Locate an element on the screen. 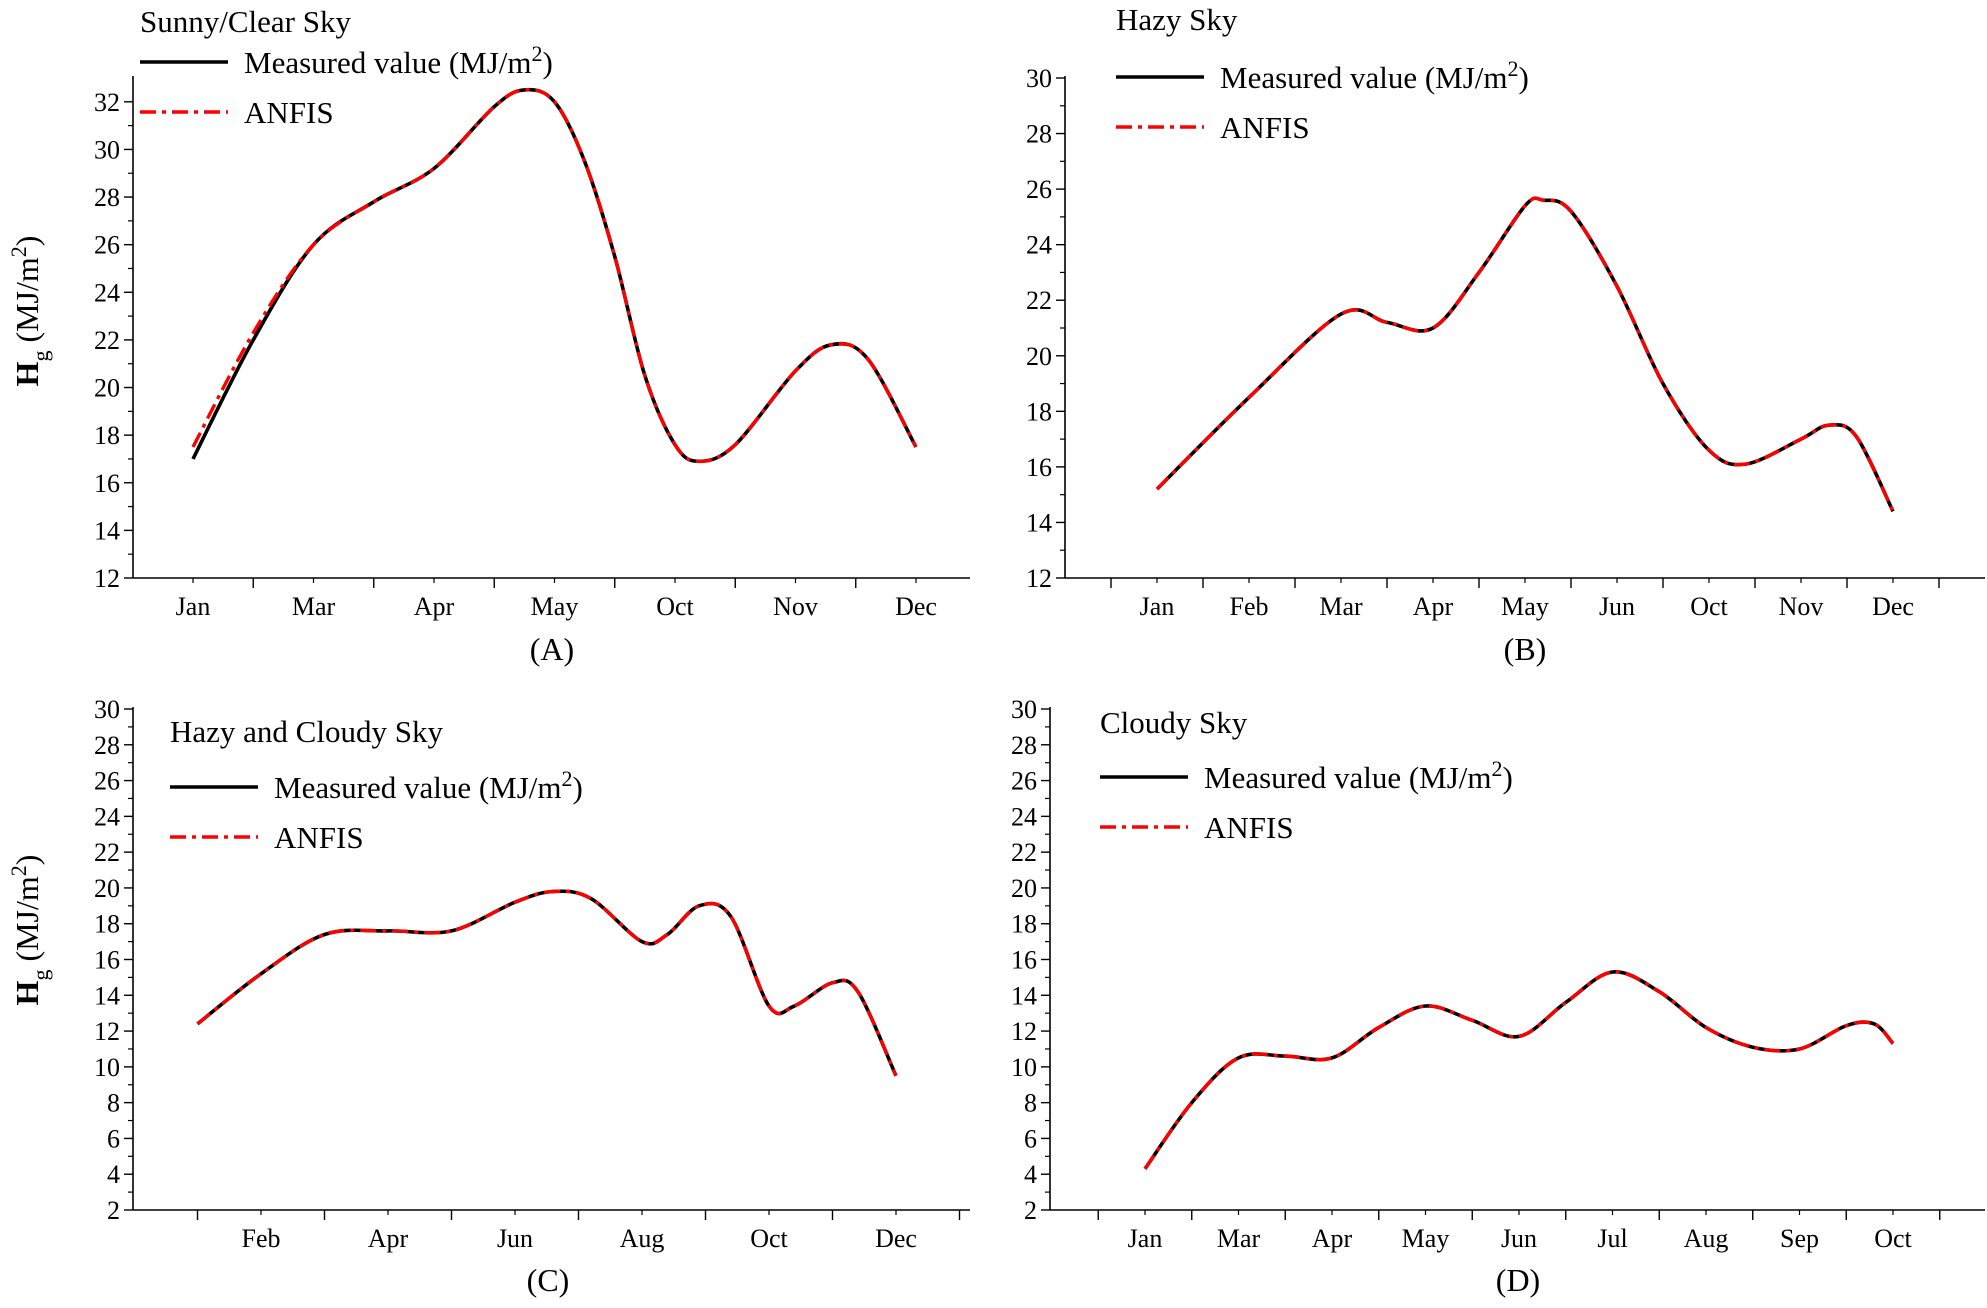 This screenshot has height=1308, width=1987. panel-b-ytick-label: 24 is located at coordinates (1039, 245).